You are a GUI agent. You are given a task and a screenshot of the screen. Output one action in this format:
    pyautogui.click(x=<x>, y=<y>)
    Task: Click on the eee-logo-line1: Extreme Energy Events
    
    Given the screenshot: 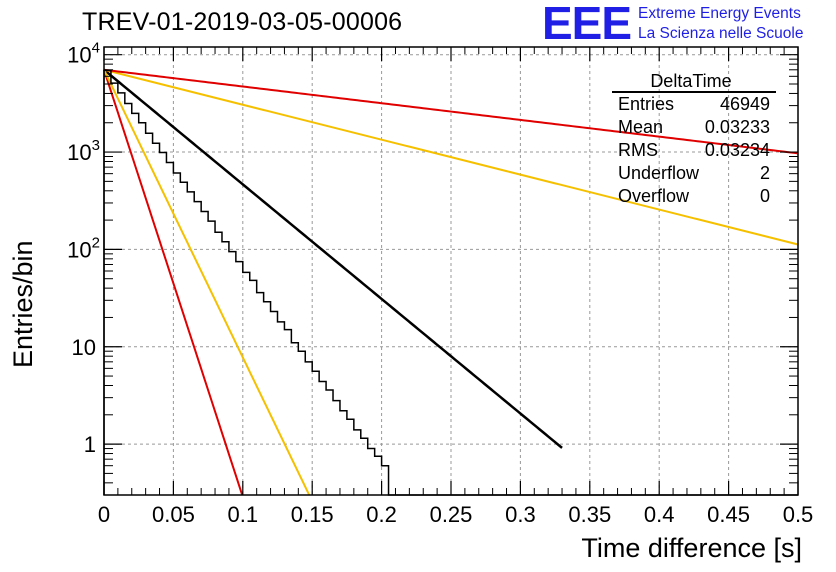 What is the action you would take?
    pyautogui.click(x=719, y=13)
    